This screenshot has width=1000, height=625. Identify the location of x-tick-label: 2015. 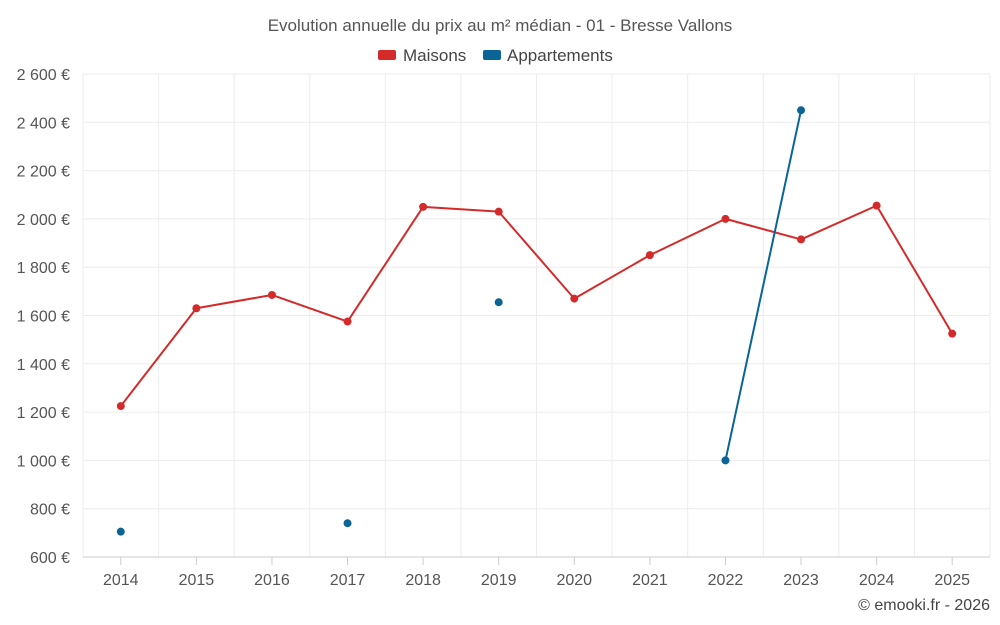
(197, 580).